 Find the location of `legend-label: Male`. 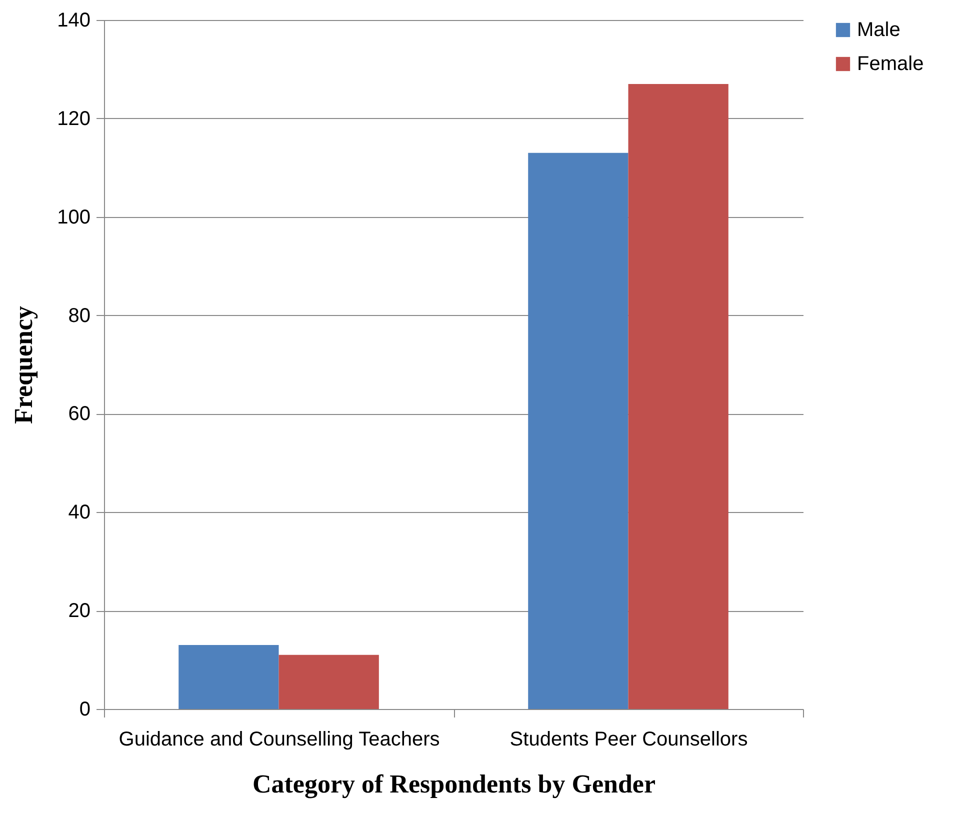

legend-label: Male is located at coordinates (878, 30).